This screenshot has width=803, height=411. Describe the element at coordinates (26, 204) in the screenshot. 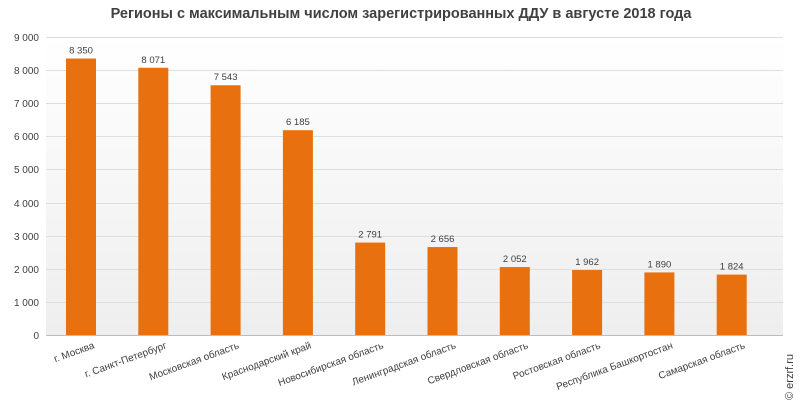

I see `y-tick-label: 4 000` at that location.